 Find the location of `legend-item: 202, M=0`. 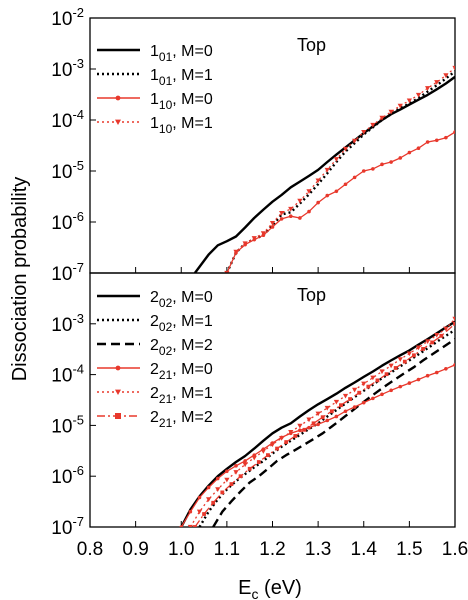

legend-item: 202, M=0 is located at coordinates (155, 299).